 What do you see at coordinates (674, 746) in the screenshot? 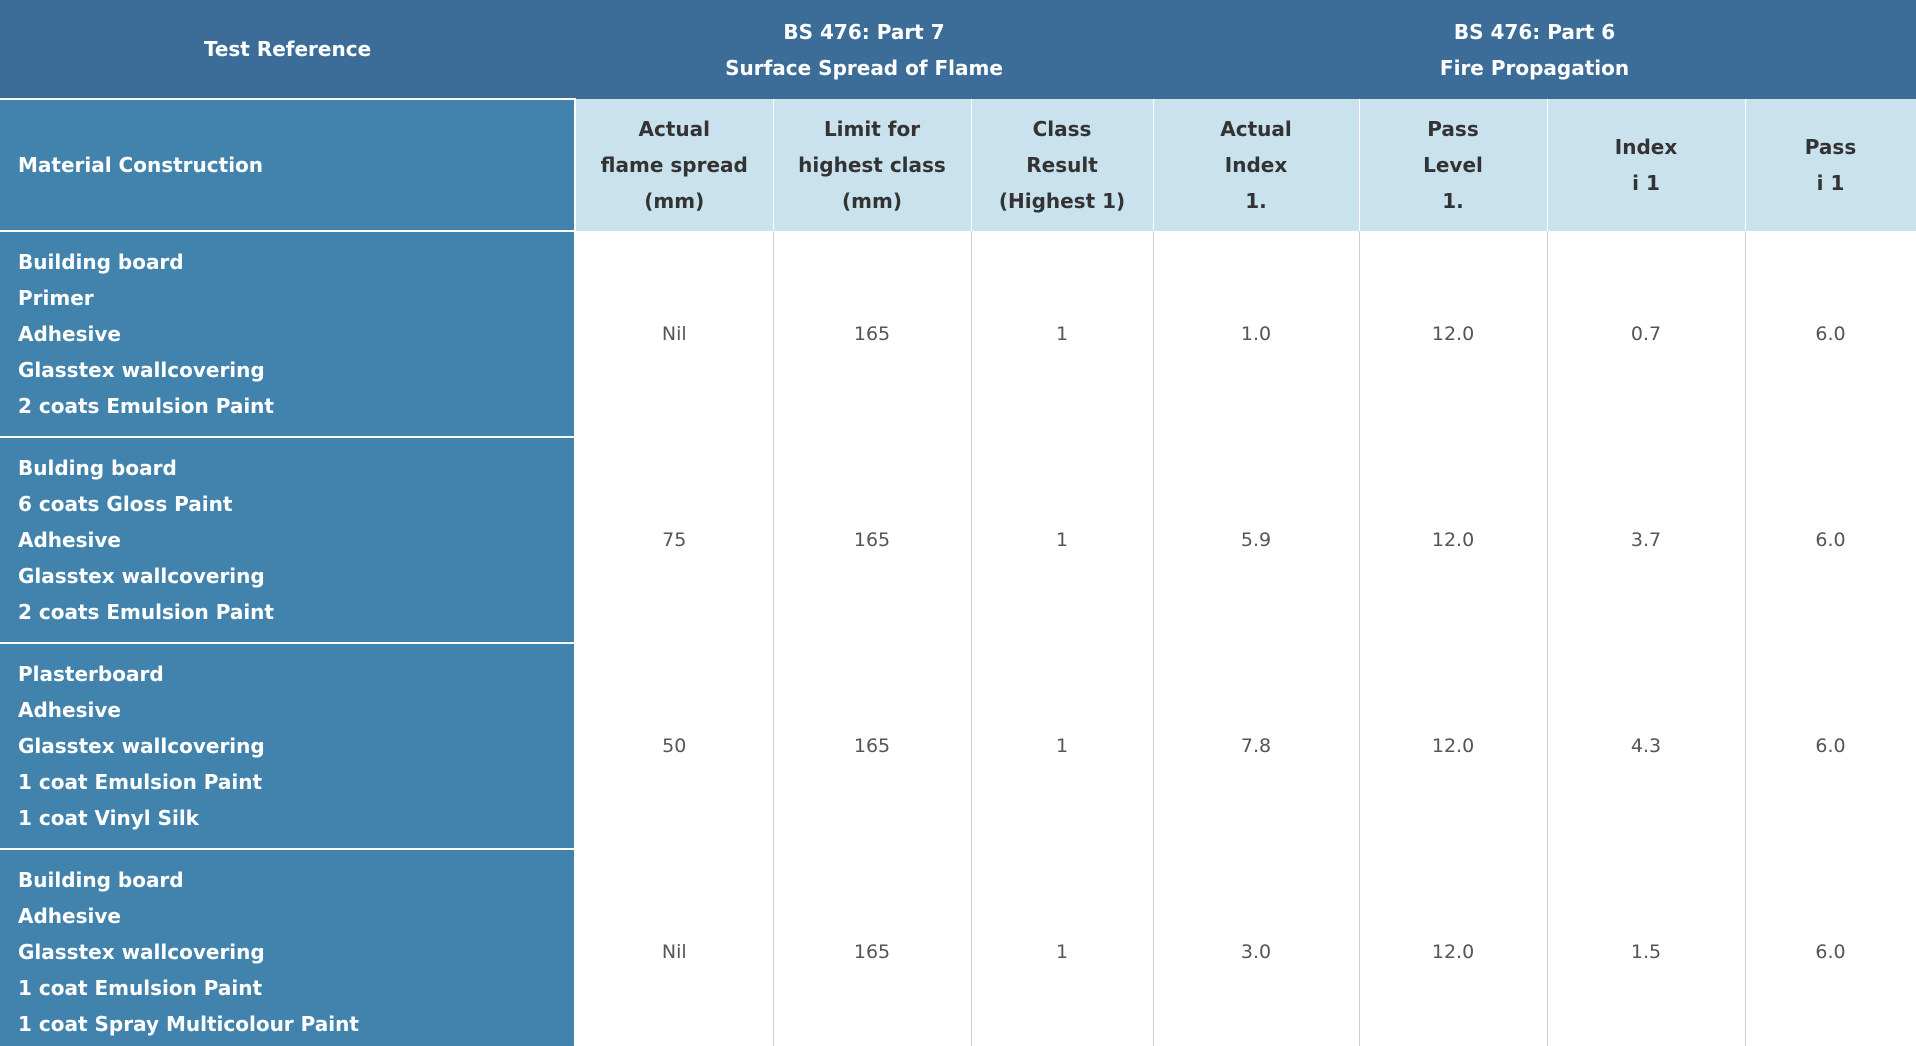
I see `actual-flame-spread-value: 50` at bounding box center [674, 746].